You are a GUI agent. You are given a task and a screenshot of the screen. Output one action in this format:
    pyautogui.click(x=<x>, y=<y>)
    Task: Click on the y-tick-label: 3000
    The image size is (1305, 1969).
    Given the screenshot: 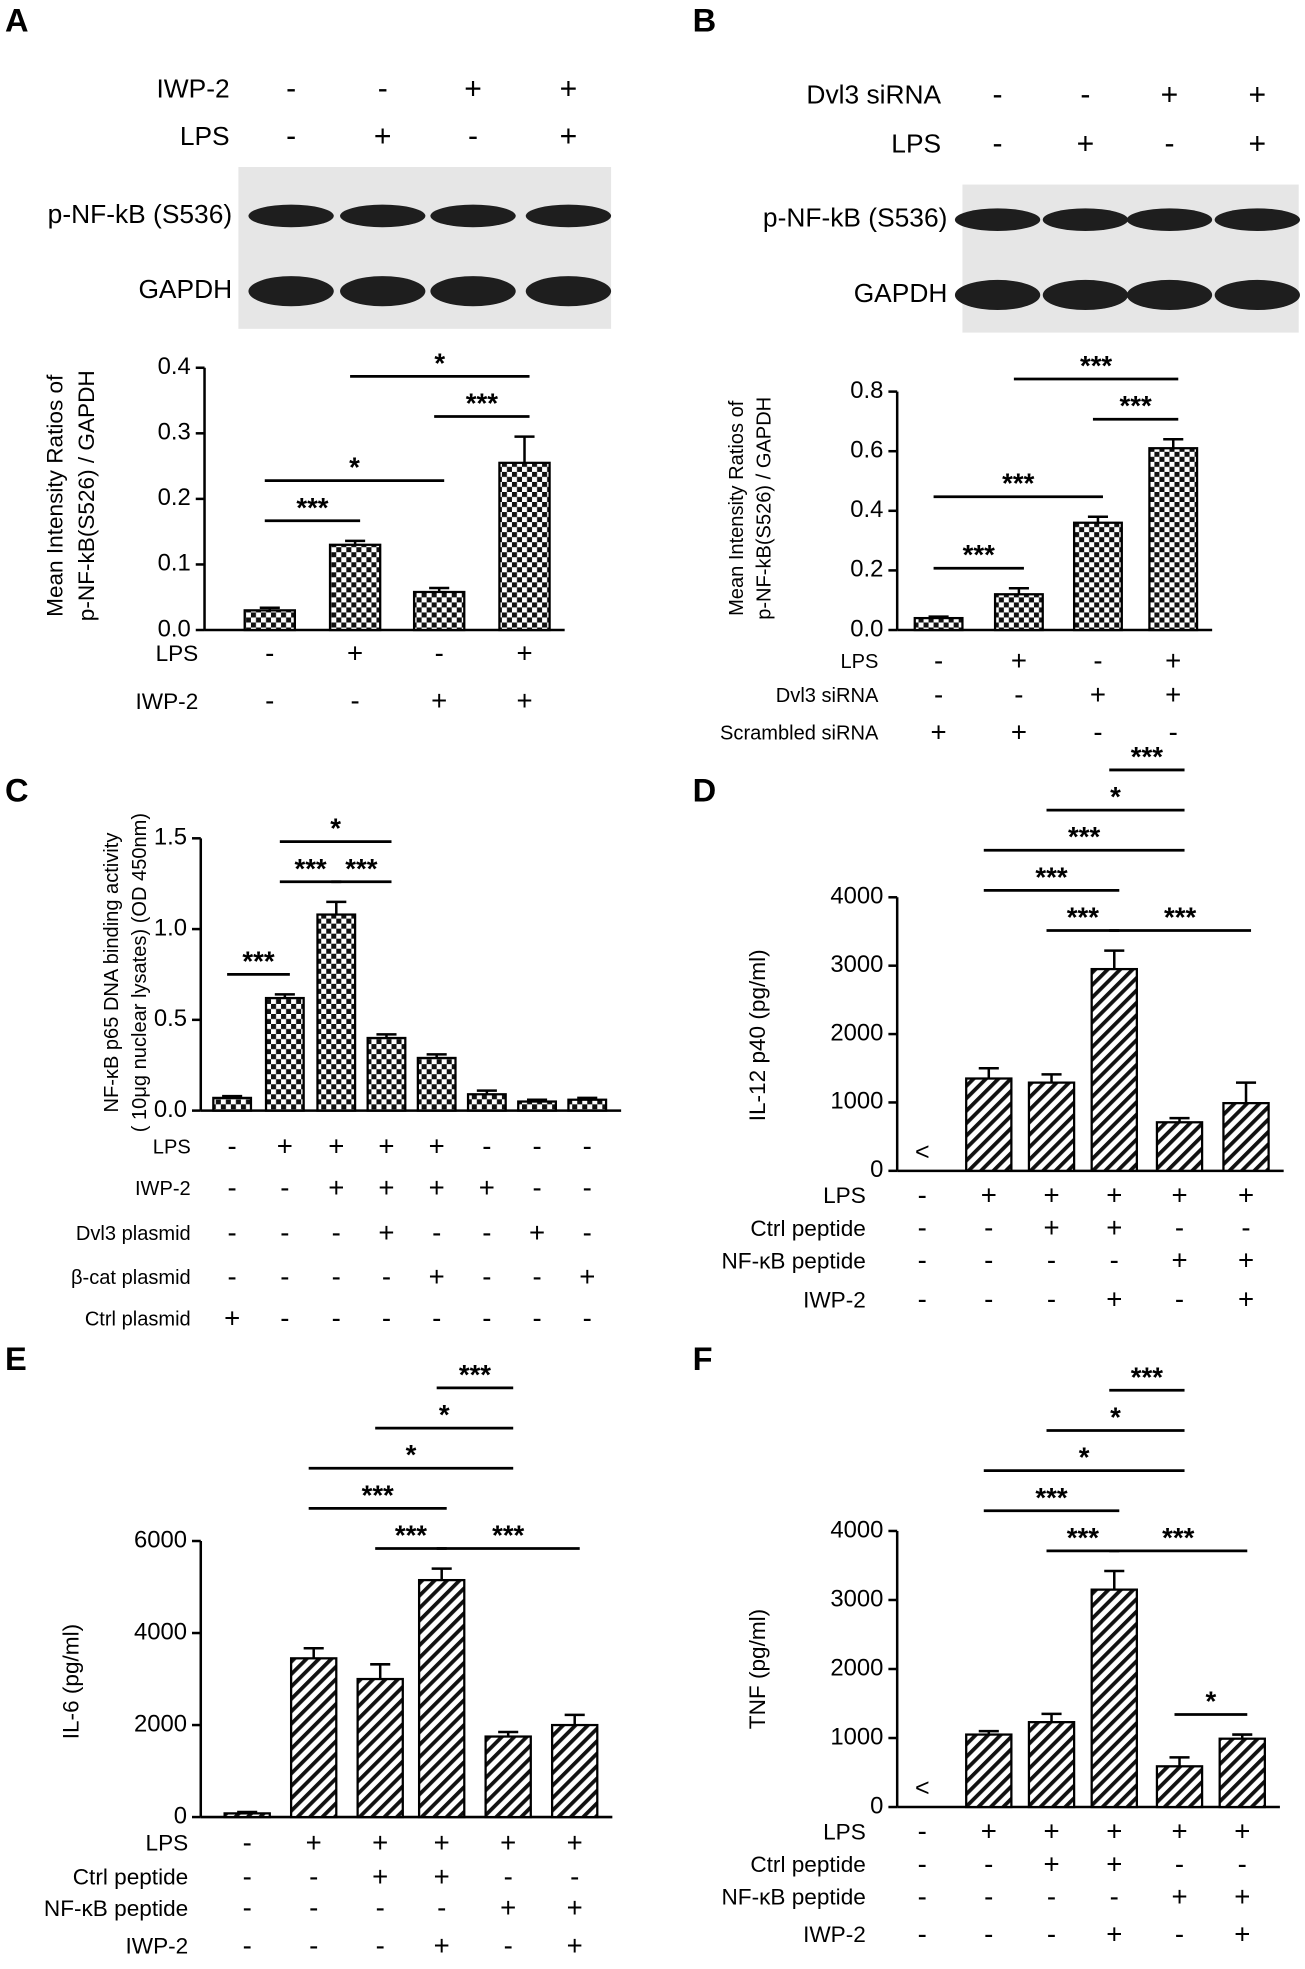 What is the action you would take?
    pyautogui.click(x=856, y=1598)
    